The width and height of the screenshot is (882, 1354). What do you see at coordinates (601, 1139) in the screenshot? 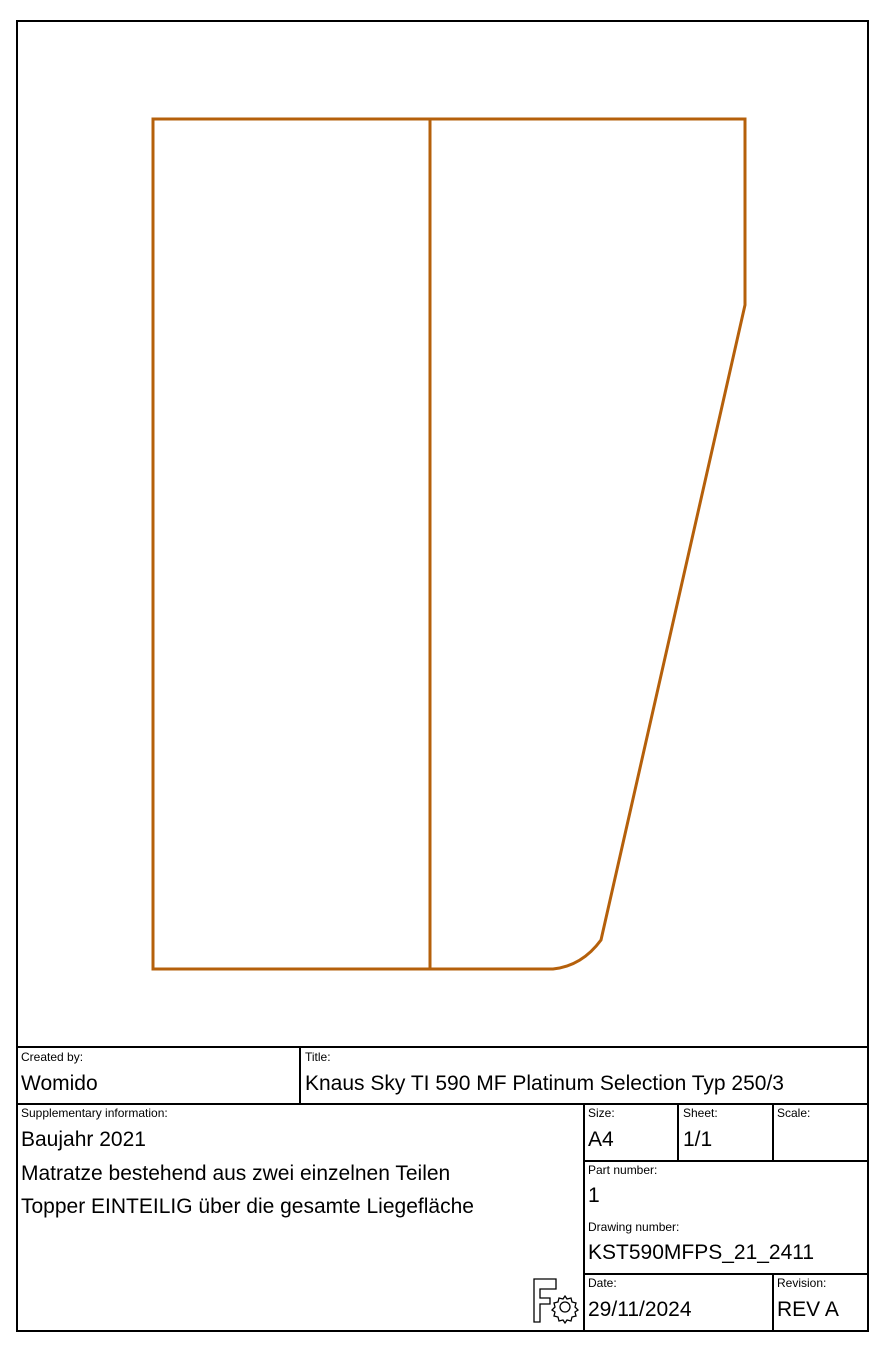
I see `size-value: A4` at bounding box center [601, 1139].